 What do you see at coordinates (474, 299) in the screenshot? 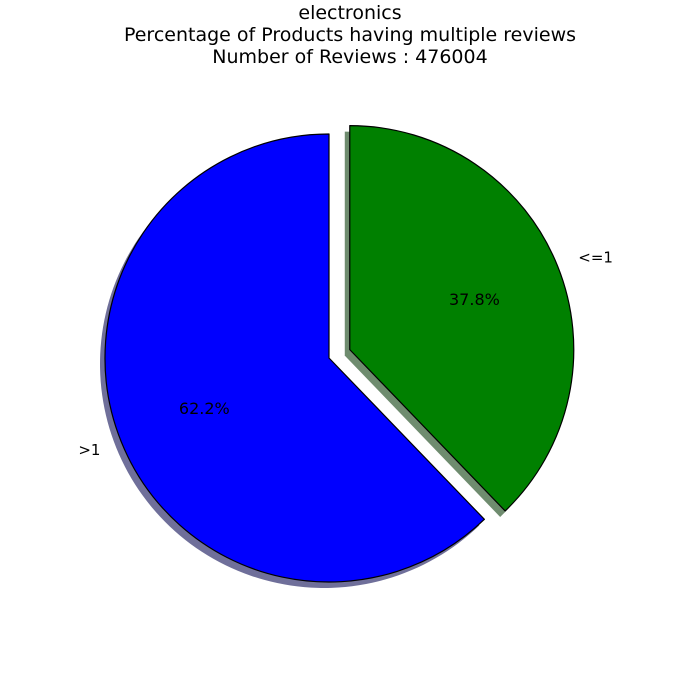
I see `percent-label-le1: 37.8%` at bounding box center [474, 299].